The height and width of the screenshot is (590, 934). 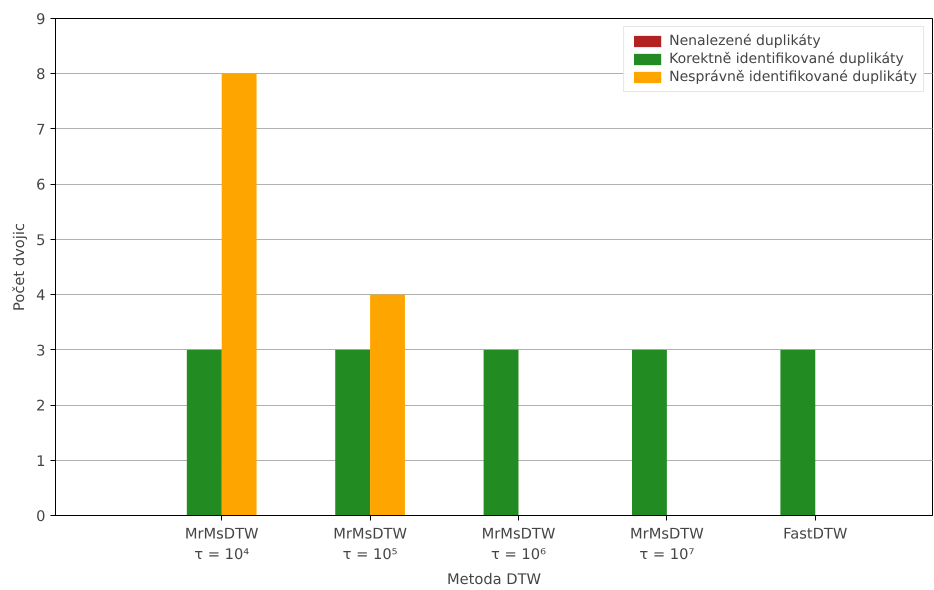 I want to click on legend-label: Korektně identifikované duplikáty, so click(x=786, y=59).